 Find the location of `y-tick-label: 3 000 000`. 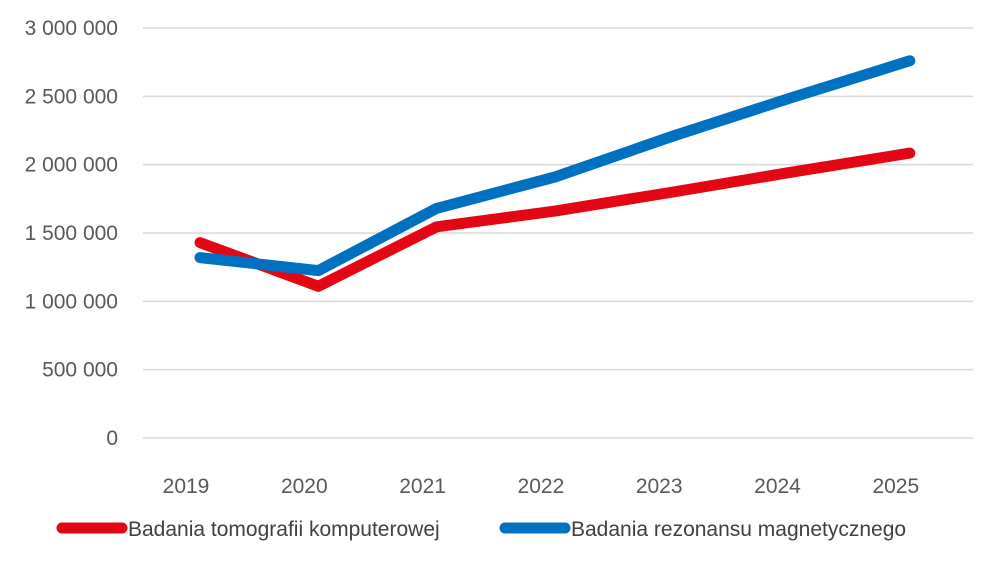

y-tick-label: 3 000 000 is located at coordinates (71, 28).